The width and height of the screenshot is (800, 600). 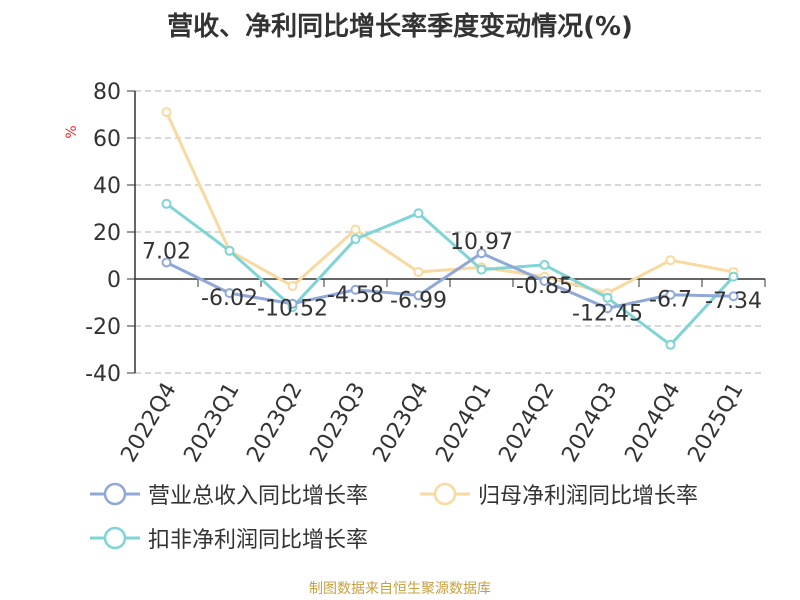 I want to click on x-tick-label: 2024Q4, so click(x=652, y=423).